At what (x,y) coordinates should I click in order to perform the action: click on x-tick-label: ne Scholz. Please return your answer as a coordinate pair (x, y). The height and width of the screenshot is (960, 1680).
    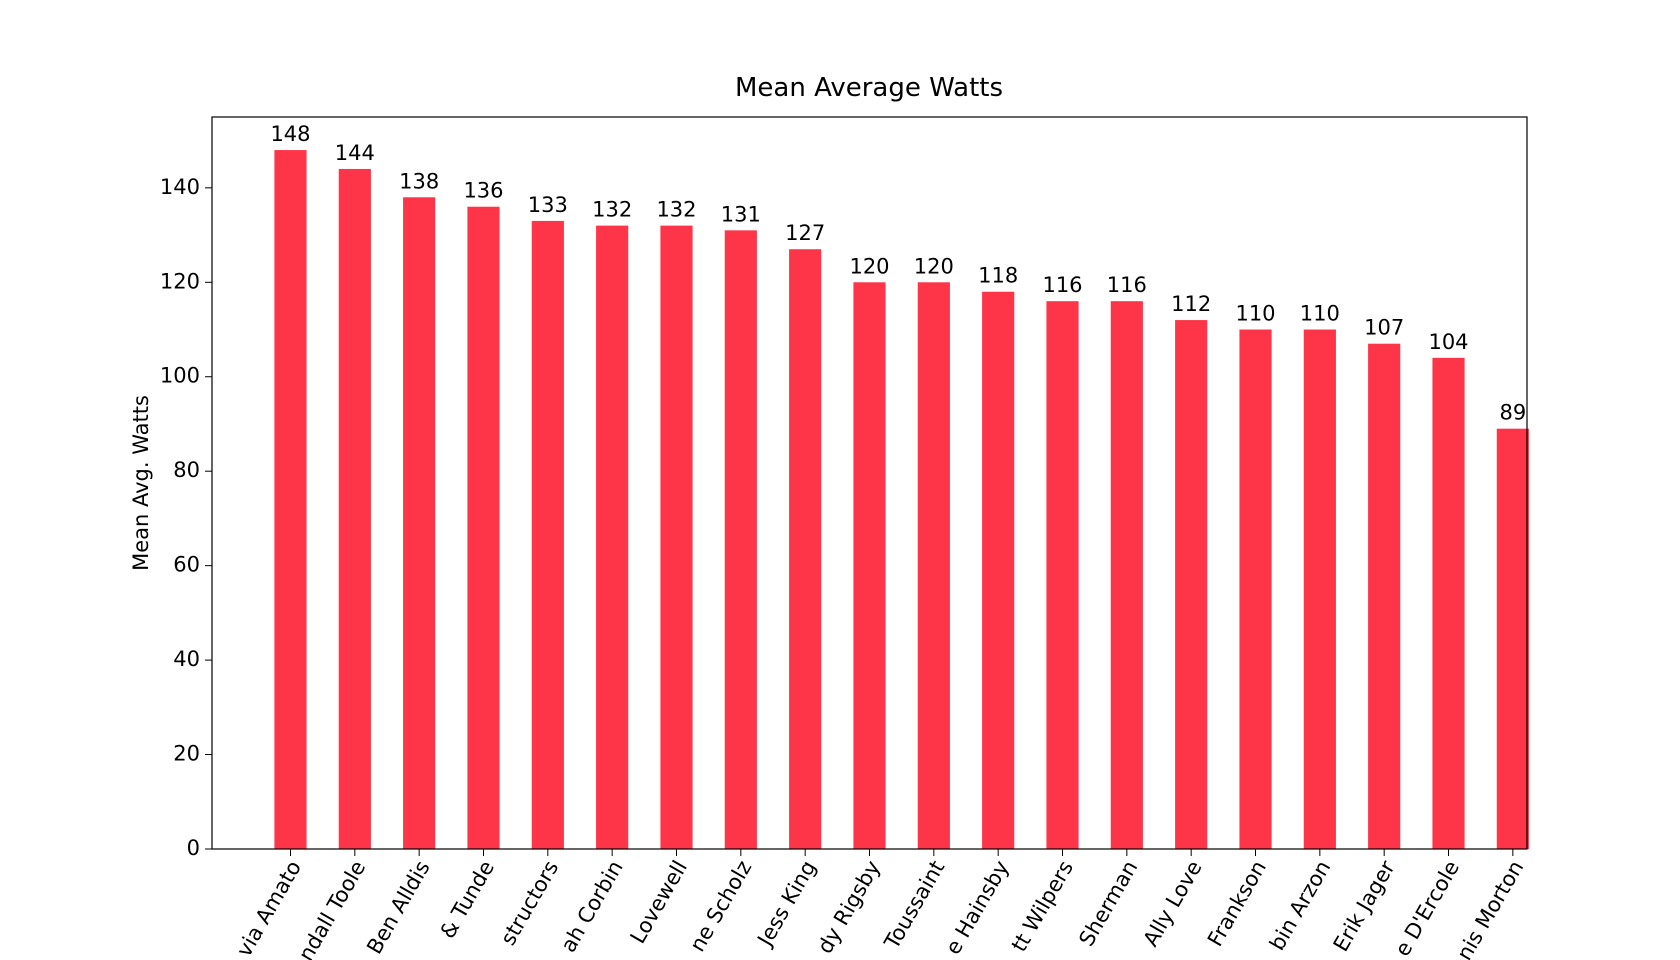
    Looking at the image, I should click on (720, 906).